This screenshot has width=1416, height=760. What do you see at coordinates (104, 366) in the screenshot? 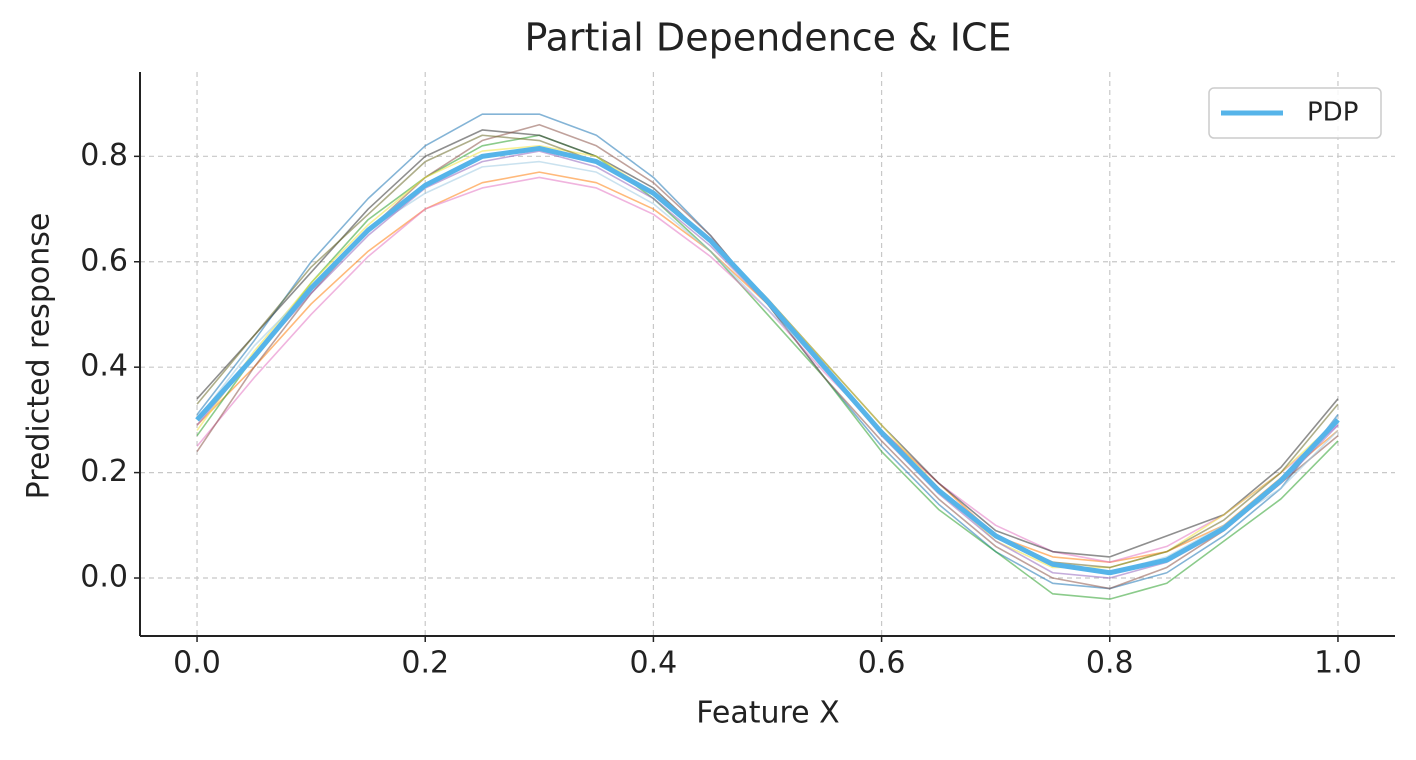
I see `y-tick-label: 0.4` at bounding box center [104, 366].